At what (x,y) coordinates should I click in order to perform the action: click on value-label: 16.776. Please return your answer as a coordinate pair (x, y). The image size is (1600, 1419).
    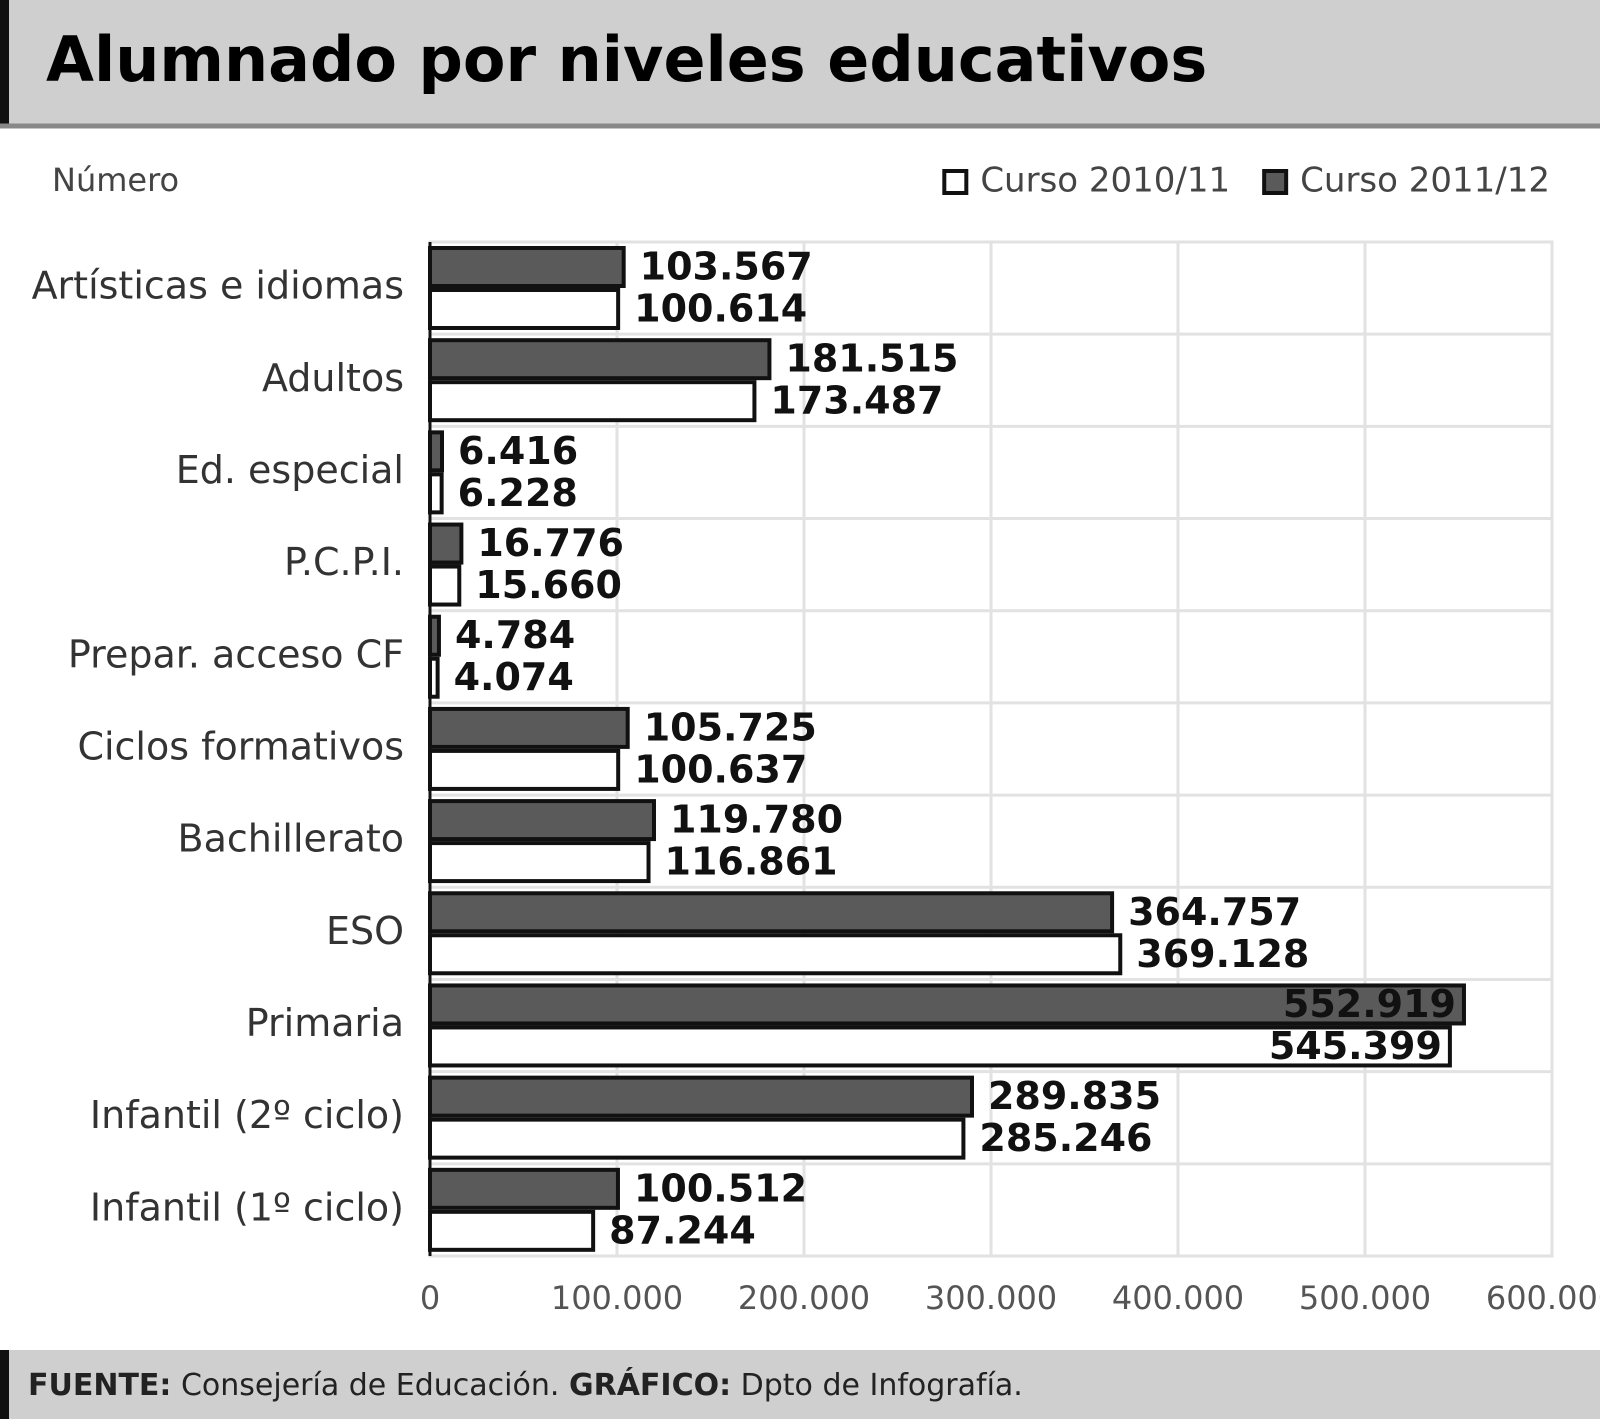
    Looking at the image, I should click on (550, 543).